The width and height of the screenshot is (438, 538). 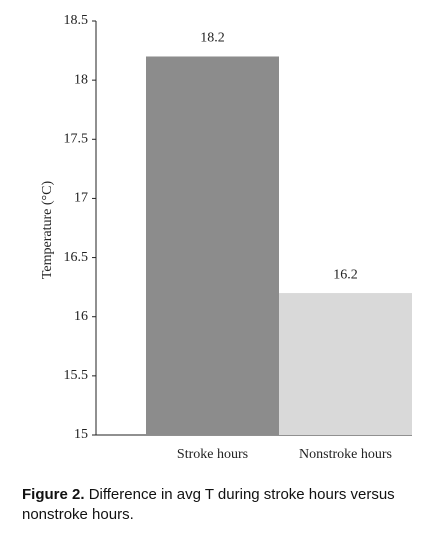 I want to click on x-tick-label: Nonstroke hours, so click(x=345, y=454).